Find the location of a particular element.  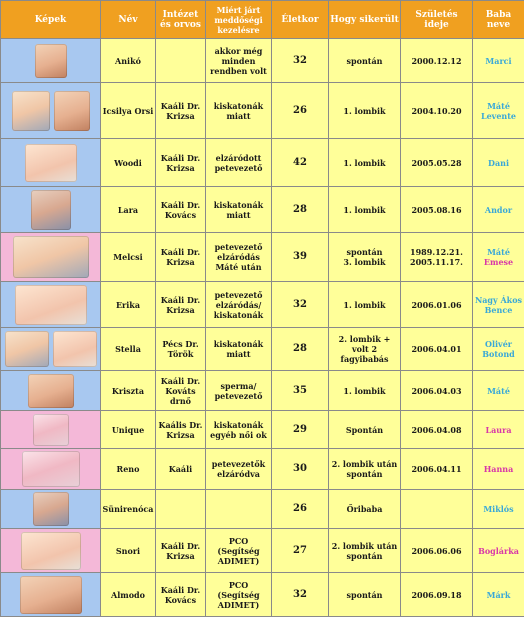

cell-szules: 2006.01.06 is located at coordinates (437, 305).